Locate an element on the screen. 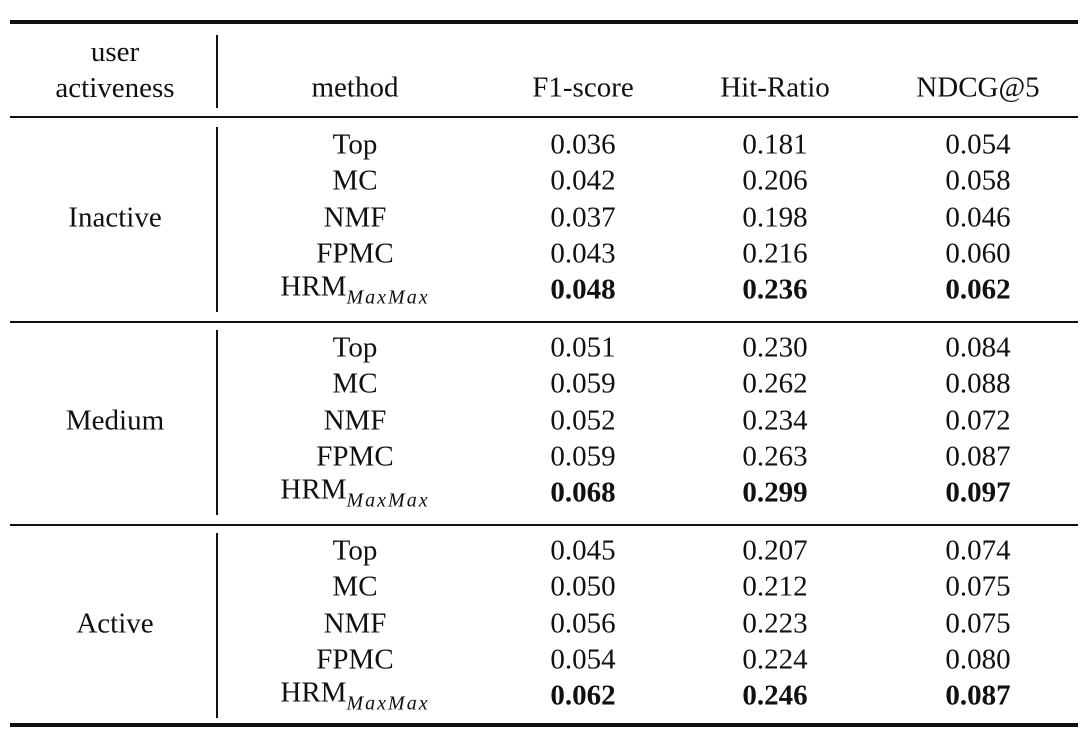  group-label: Inactive is located at coordinates (115, 217).